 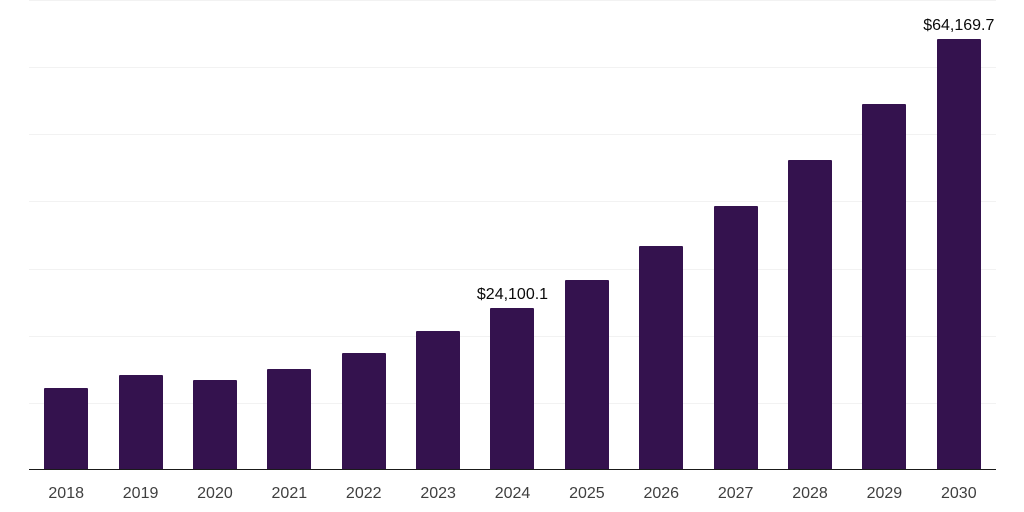 What do you see at coordinates (661, 235) in the screenshot?
I see `bar-column-2026` at bounding box center [661, 235].